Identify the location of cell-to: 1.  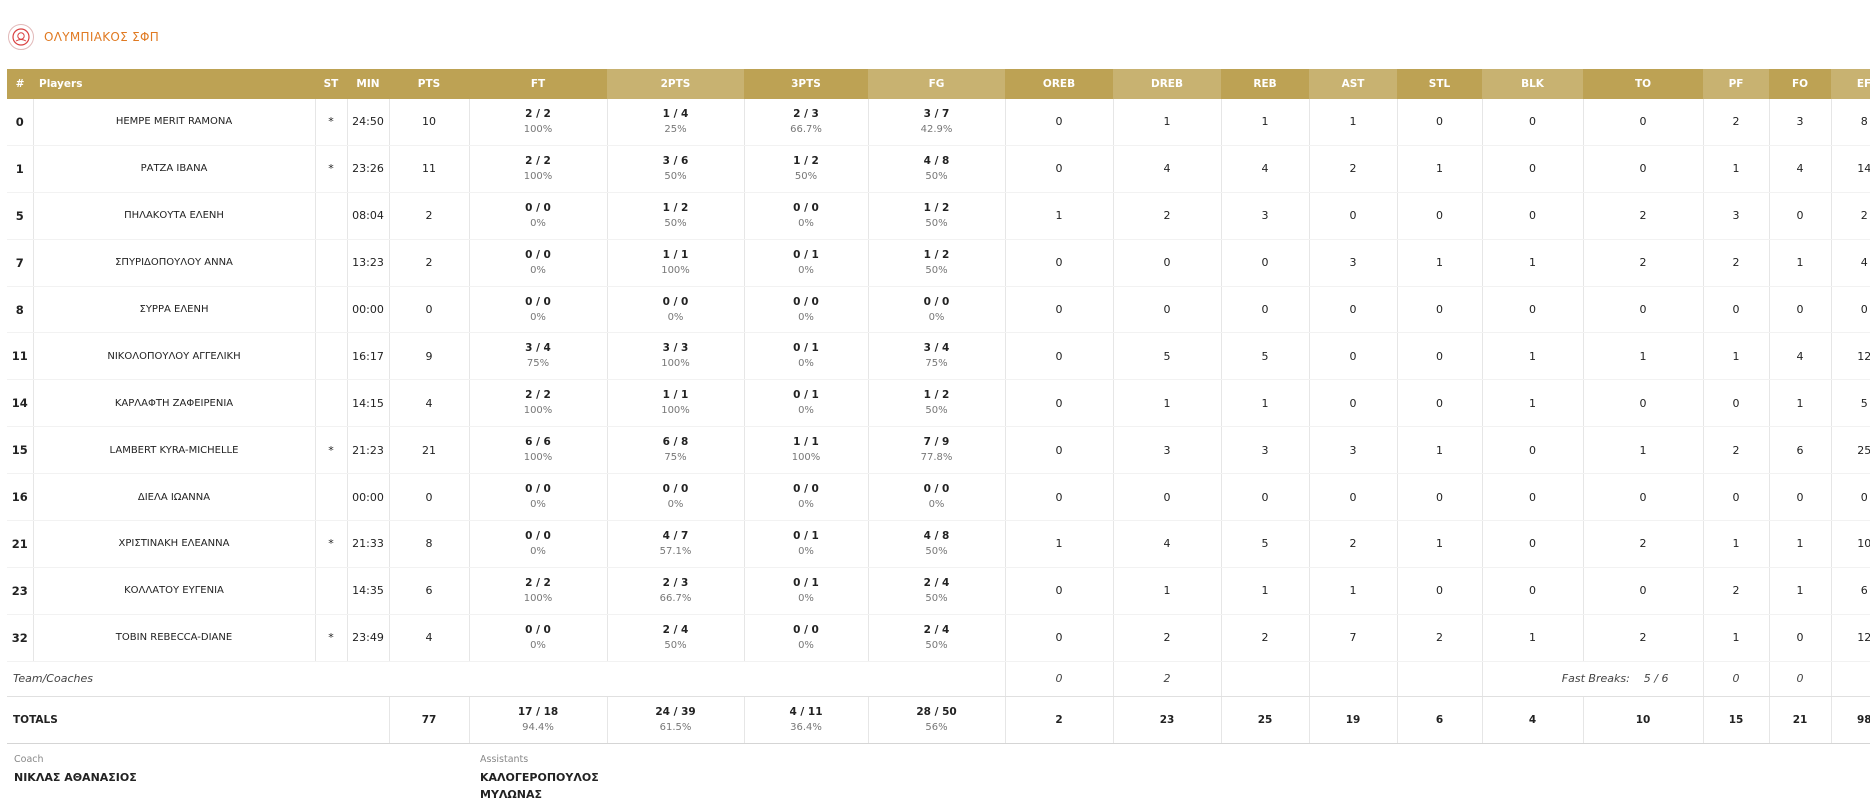
(1643, 356).